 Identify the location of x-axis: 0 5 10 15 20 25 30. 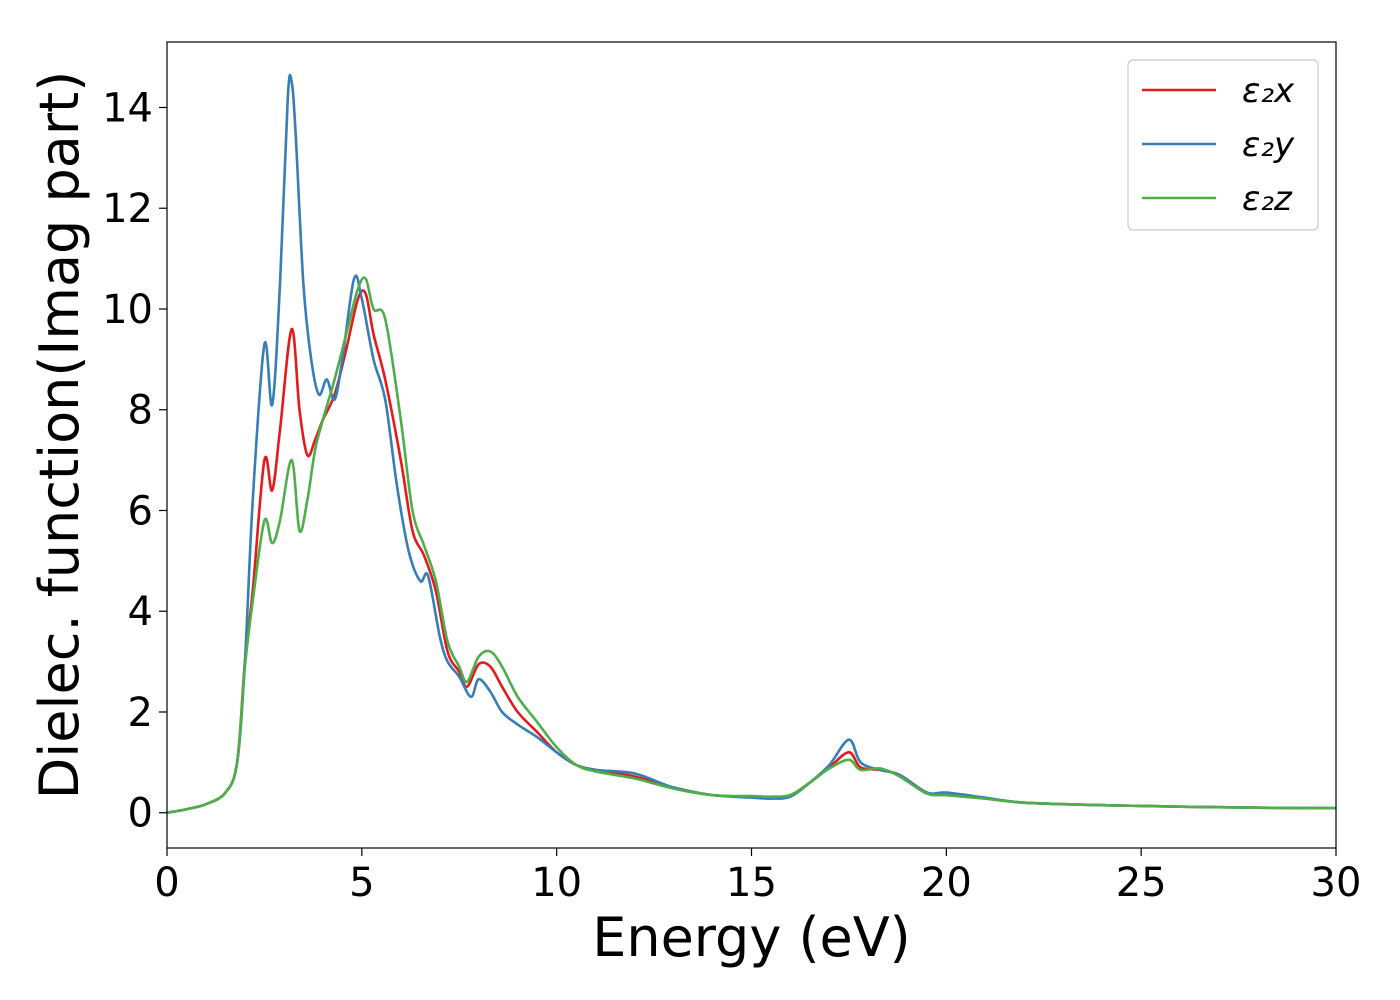
(757, 877).